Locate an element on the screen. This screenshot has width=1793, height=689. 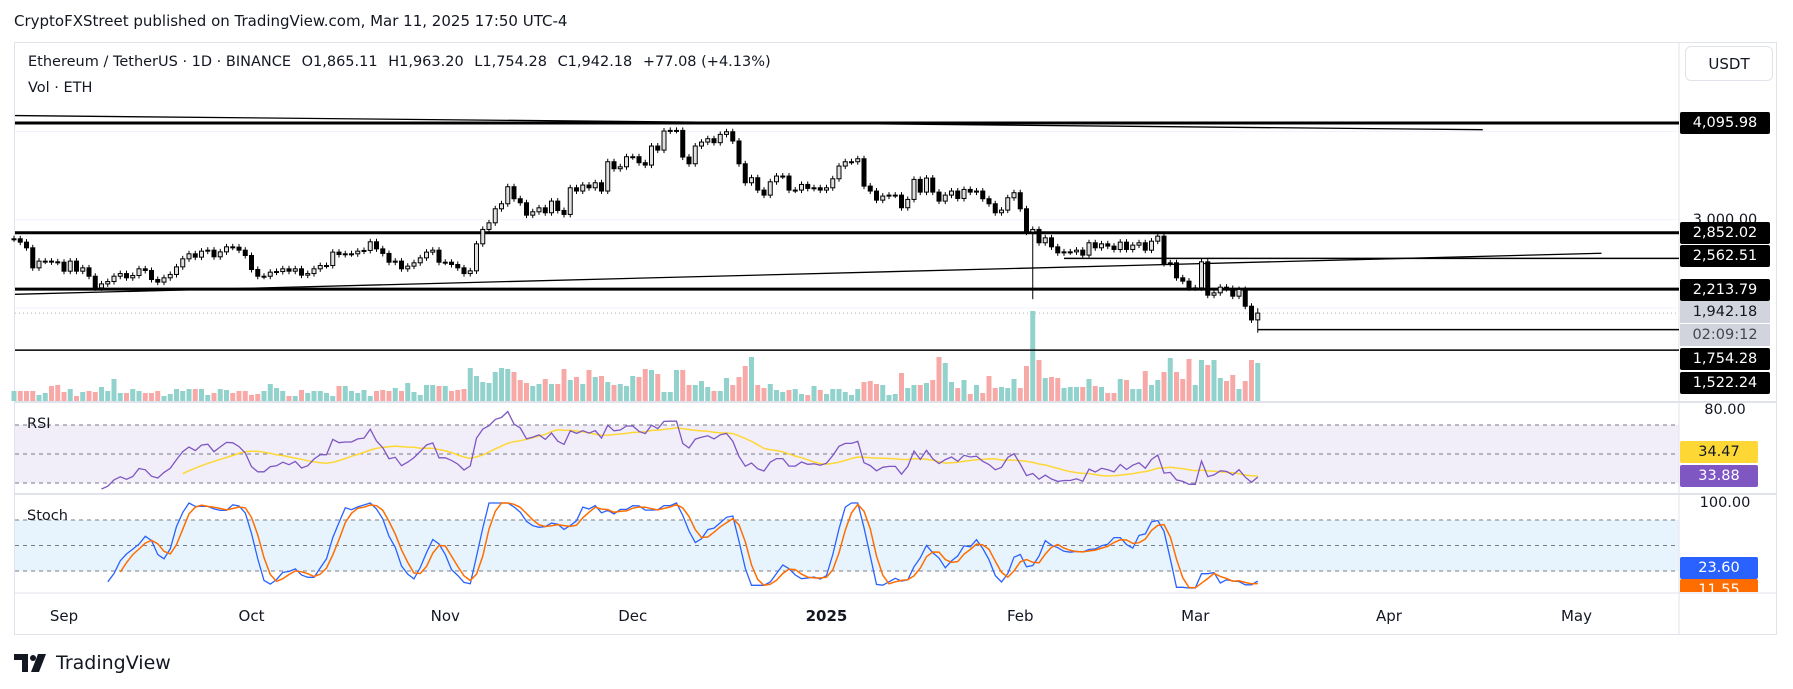
volume-legend: Vol · ETH is located at coordinates (60, 88).